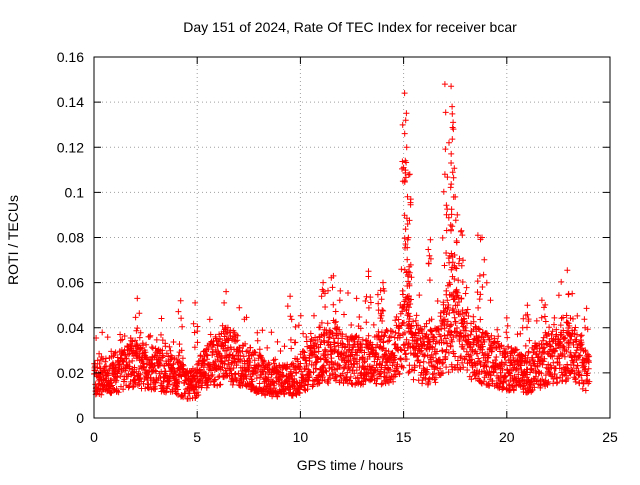 The width and height of the screenshot is (640, 485). What do you see at coordinates (197, 437) in the screenshot?
I see `x-tick-label: 5` at bounding box center [197, 437].